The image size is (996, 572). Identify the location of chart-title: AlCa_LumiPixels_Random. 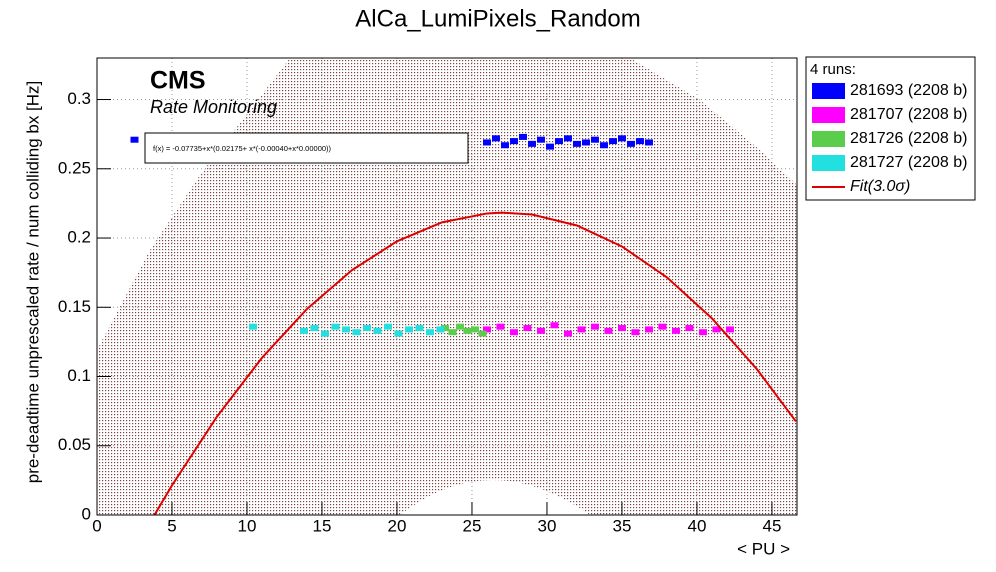
(497, 18).